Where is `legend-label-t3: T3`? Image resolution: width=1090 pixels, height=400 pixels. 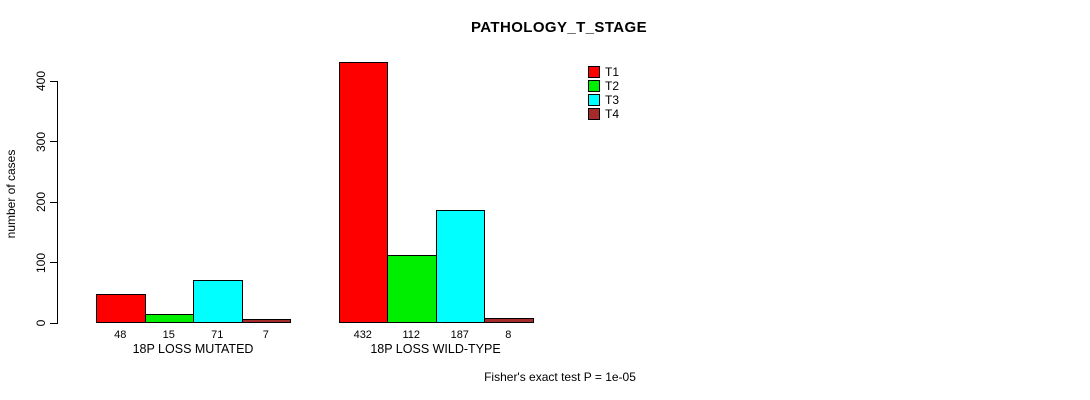
legend-label-t3: T3 is located at coordinates (612, 100).